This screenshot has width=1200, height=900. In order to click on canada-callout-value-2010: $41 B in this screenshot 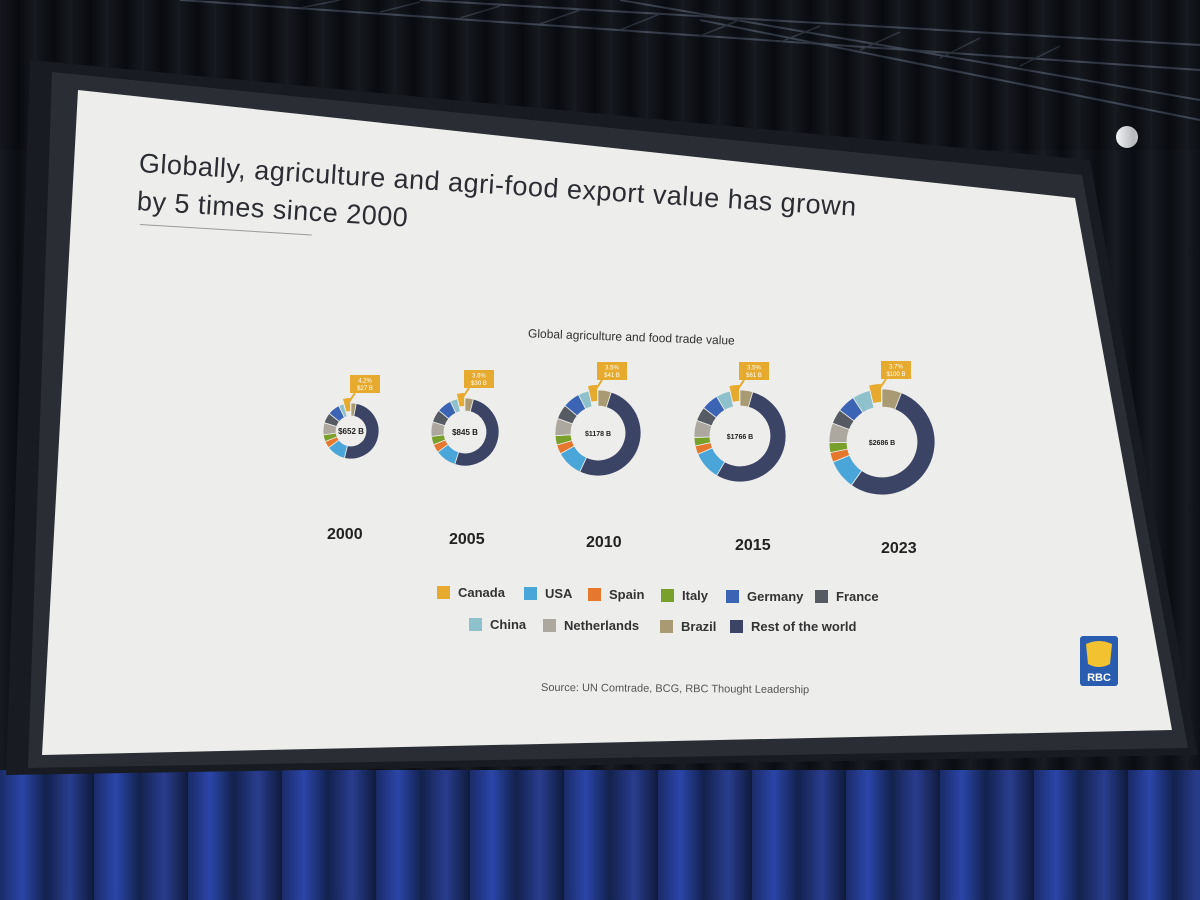, I will do `click(612, 376)`.